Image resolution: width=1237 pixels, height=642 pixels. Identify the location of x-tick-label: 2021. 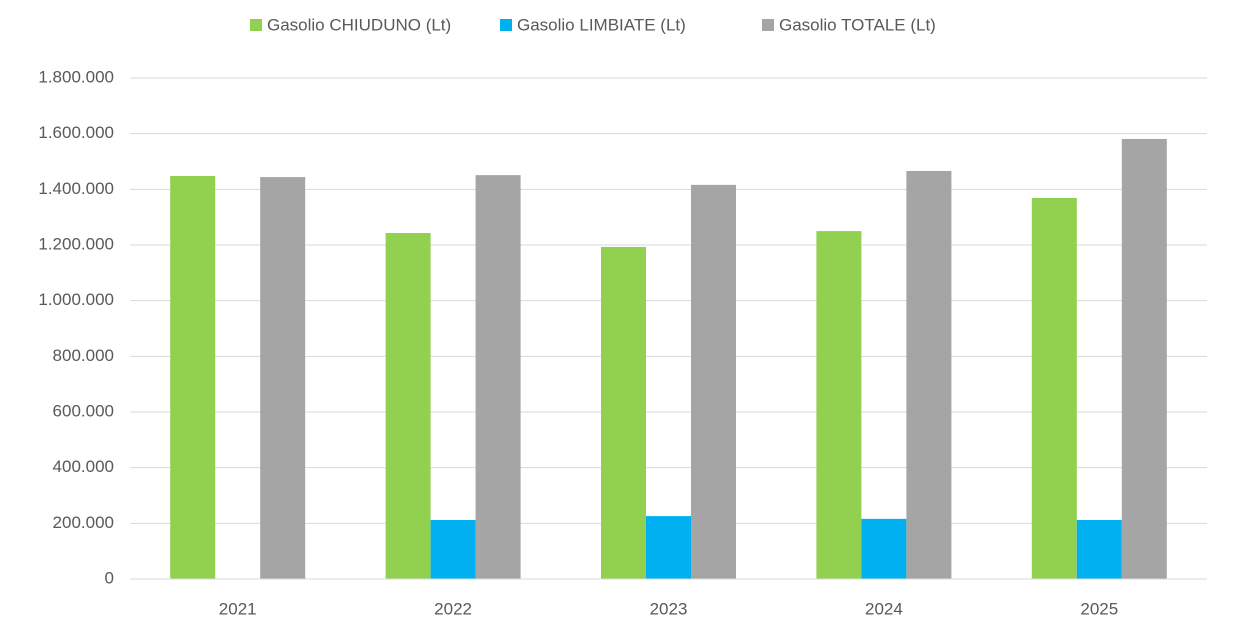
(238, 608).